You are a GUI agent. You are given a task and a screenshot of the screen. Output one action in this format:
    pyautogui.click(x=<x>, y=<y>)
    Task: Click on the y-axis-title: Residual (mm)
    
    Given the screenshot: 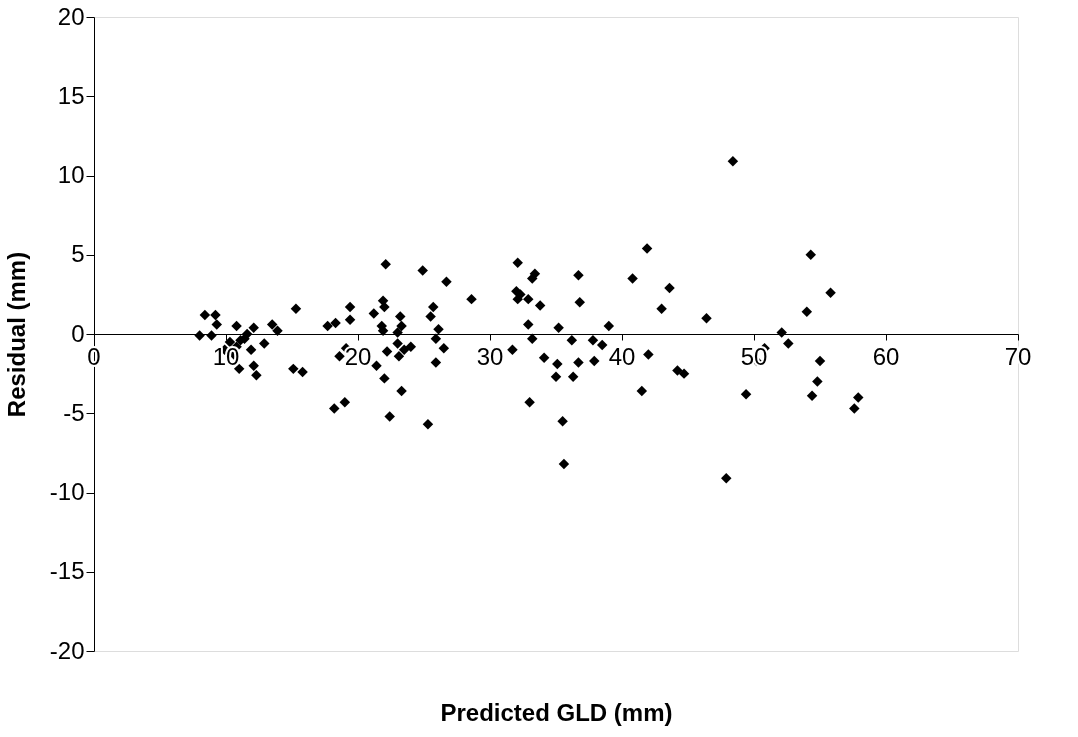 What is the action you would take?
    pyautogui.click(x=16, y=334)
    